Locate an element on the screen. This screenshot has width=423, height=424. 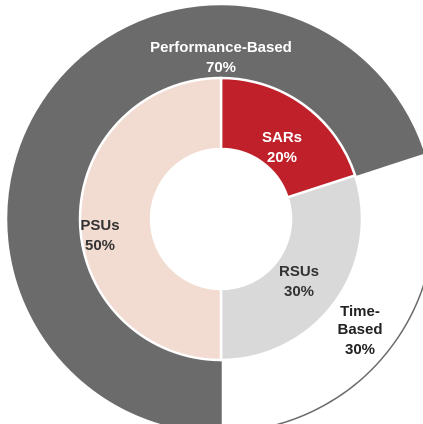
segment-label: RSUs is located at coordinates (299, 271).